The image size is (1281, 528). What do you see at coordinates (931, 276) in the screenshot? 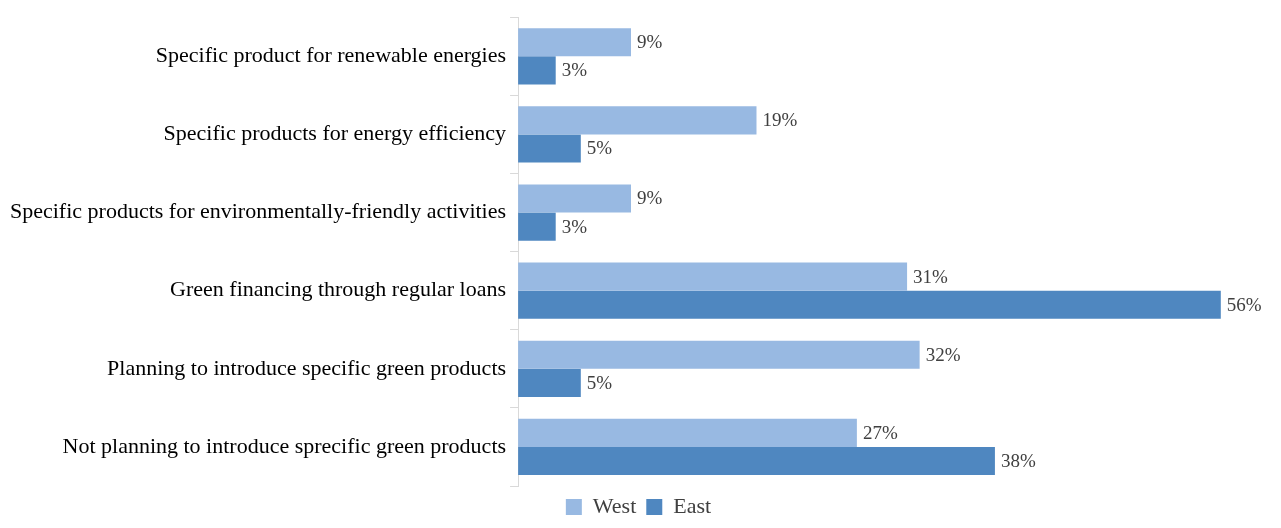
I see `data-label: 31%` at bounding box center [931, 276].